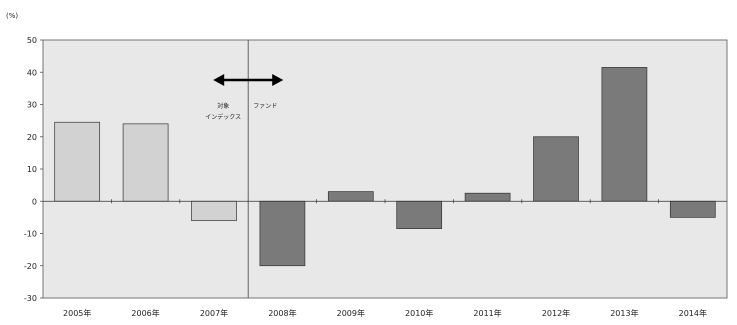  What do you see at coordinates (223, 106) in the screenshot?
I see `annotation-index-label-1: 対象` at bounding box center [223, 106].